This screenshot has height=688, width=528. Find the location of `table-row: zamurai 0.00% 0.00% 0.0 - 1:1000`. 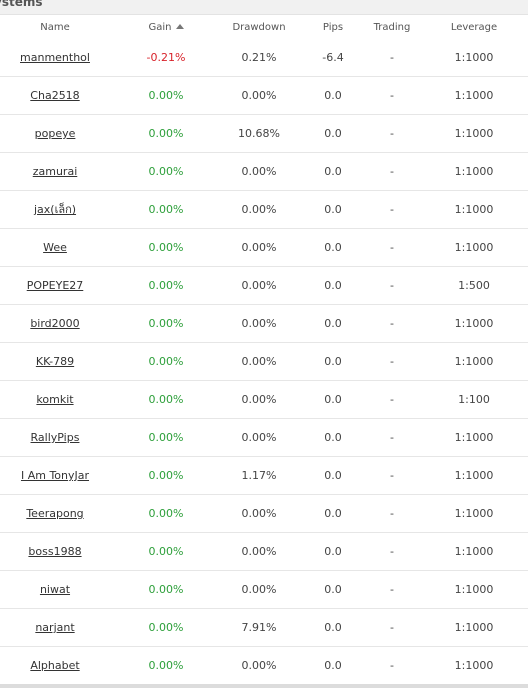

table-row: zamurai 0.00% 0.00% 0.0 - 1:1000 is located at coordinates (264, 172).